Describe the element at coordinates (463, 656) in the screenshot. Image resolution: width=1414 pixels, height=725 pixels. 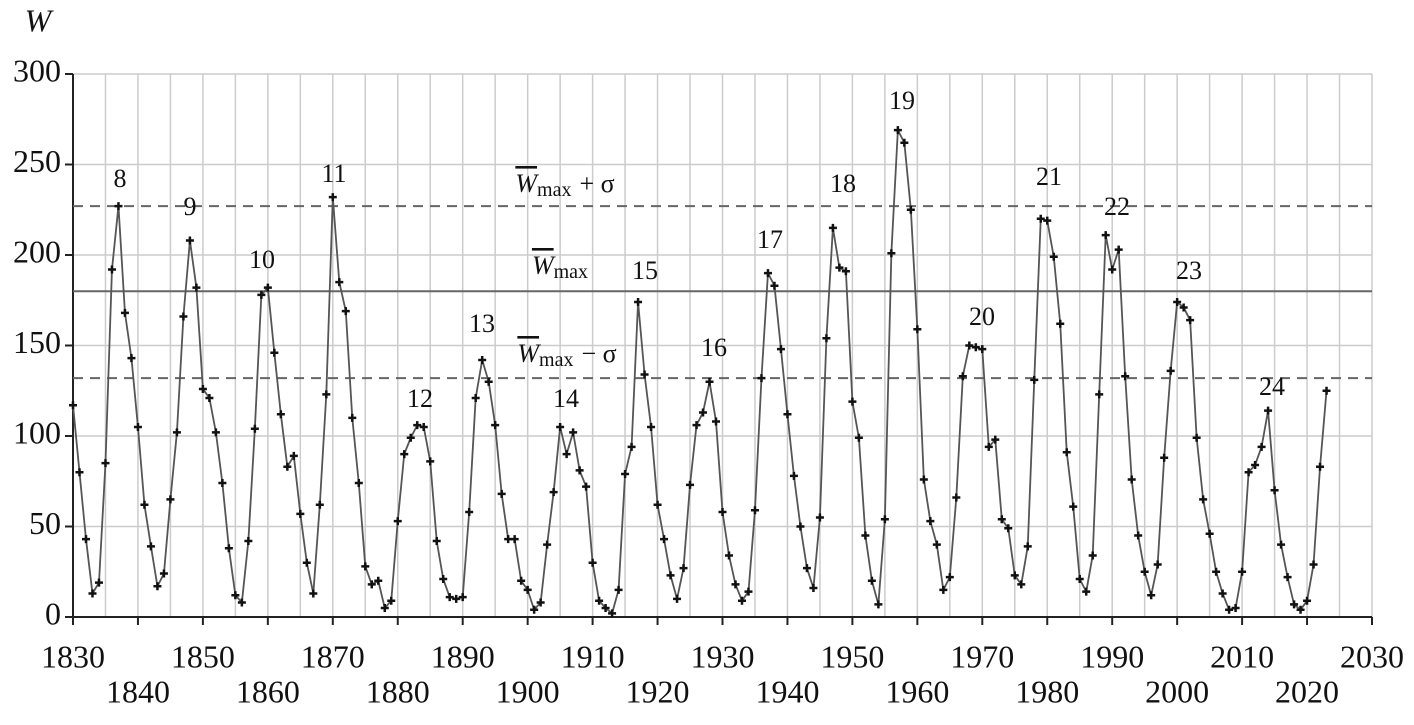
I see `x-tick-label: 1890` at that location.